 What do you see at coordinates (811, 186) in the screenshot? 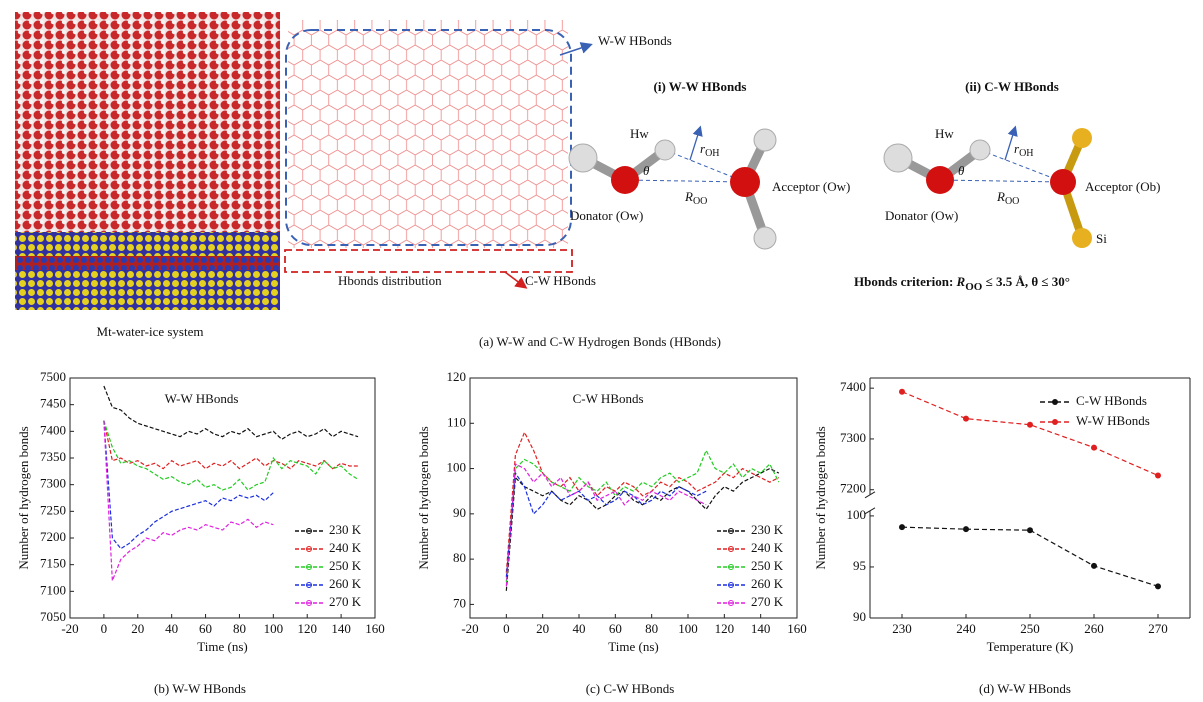
I see `acceptor: Acceptor (Ow)` at bounding box center [811, 186].